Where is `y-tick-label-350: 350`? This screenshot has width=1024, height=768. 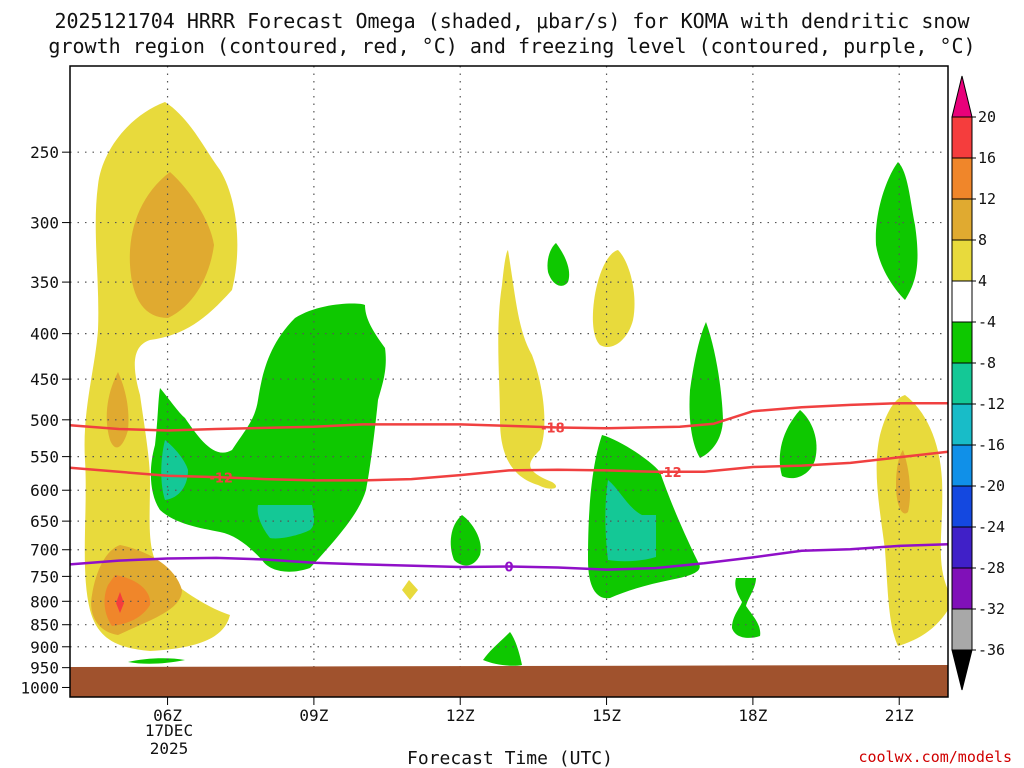
y-tick-label-350: 350 is located at coordinates (44, 282).